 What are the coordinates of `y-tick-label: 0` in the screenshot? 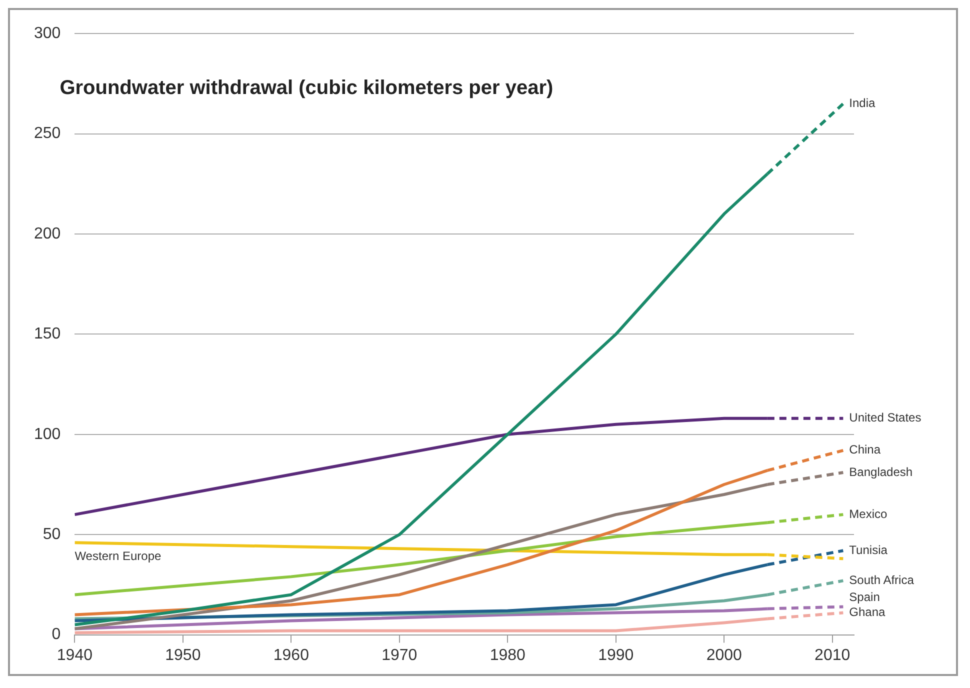 It's located at (56, 635).